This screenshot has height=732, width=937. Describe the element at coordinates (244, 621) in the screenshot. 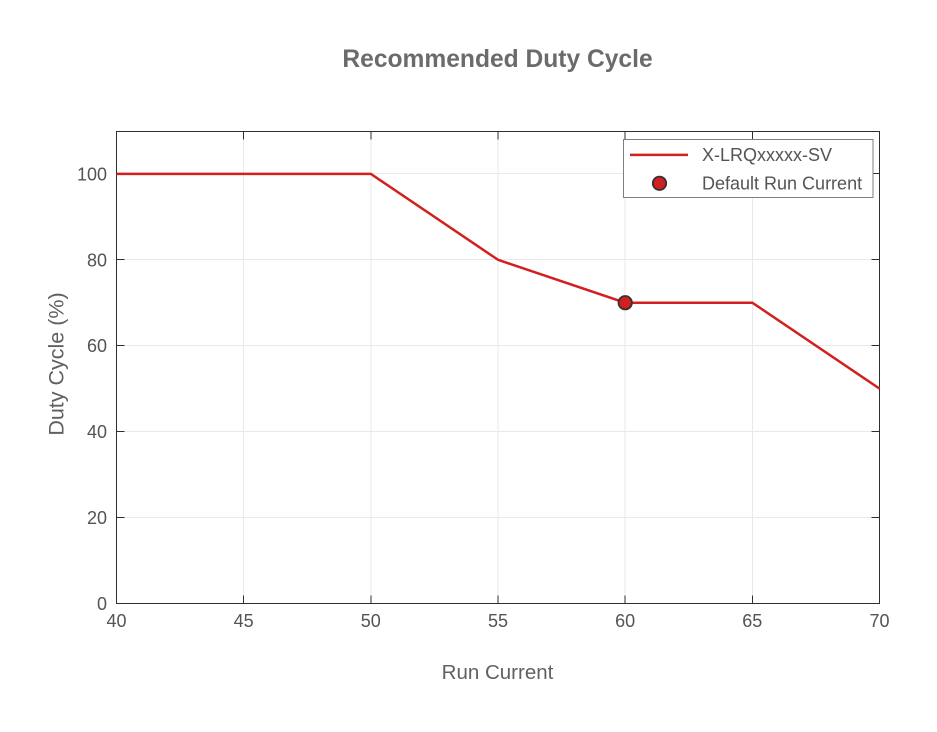

I see `svg-text: 45` at that location.